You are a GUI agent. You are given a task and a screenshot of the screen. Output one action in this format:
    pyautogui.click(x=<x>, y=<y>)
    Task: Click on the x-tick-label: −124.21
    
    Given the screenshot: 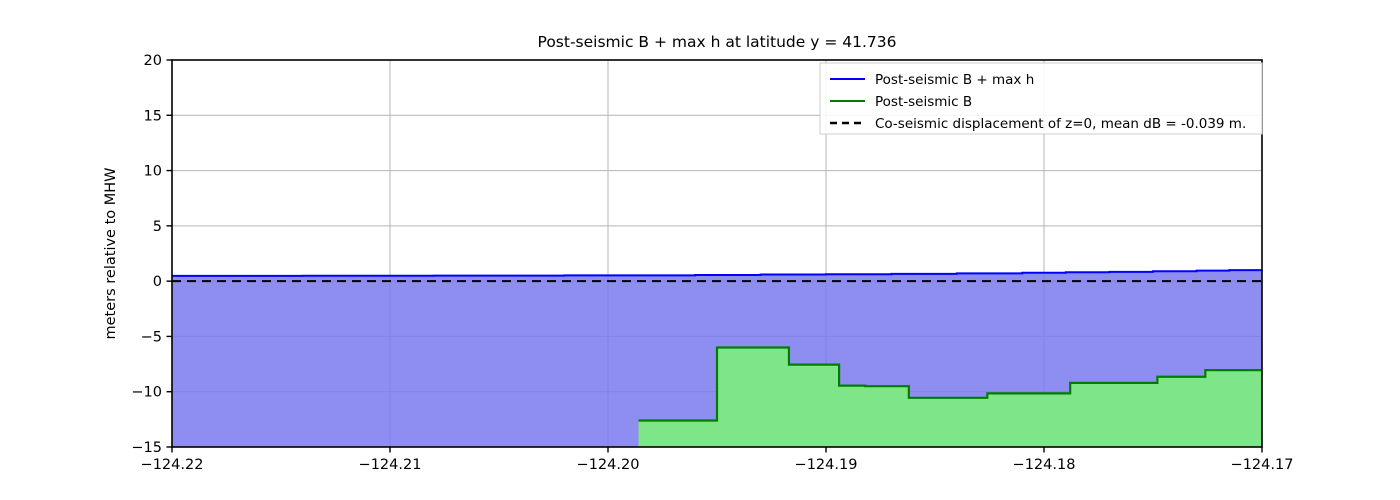 What is the action you would take?
    pyautogui.click(x=390, y=465)
    